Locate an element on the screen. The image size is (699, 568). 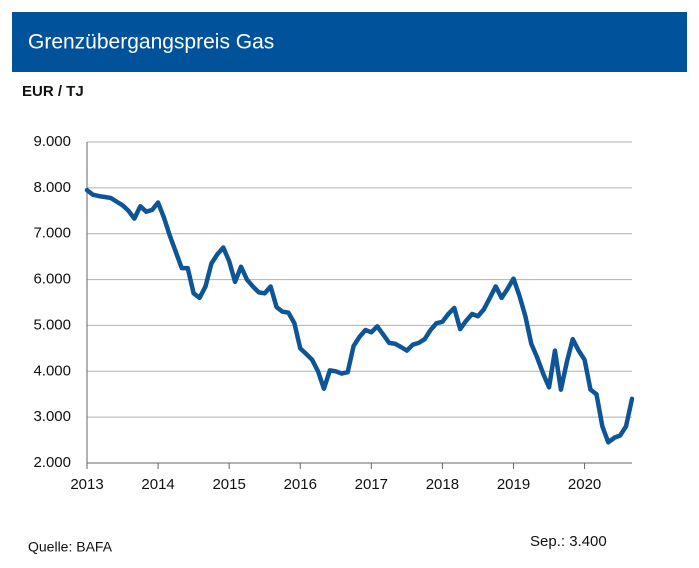
y-tick-label: 9.000 is located at coordinates (52, 141).